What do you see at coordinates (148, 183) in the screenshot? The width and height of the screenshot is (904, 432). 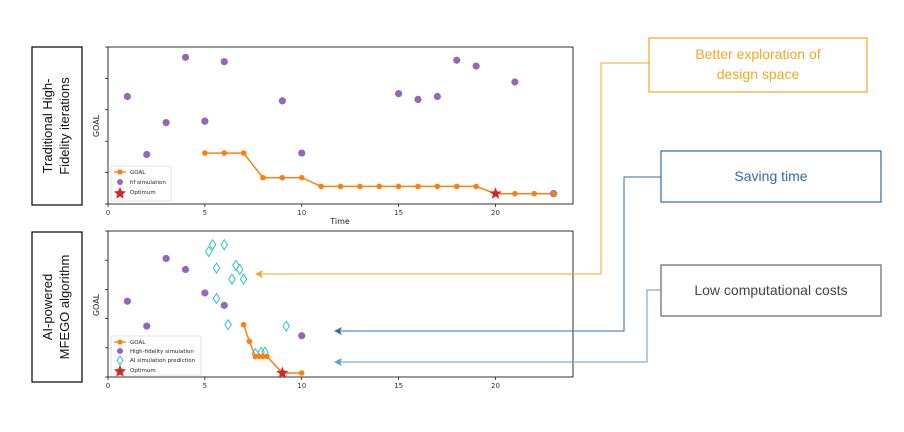 I see `legend-hf: hf simulation` at bounding box center [148, 183].